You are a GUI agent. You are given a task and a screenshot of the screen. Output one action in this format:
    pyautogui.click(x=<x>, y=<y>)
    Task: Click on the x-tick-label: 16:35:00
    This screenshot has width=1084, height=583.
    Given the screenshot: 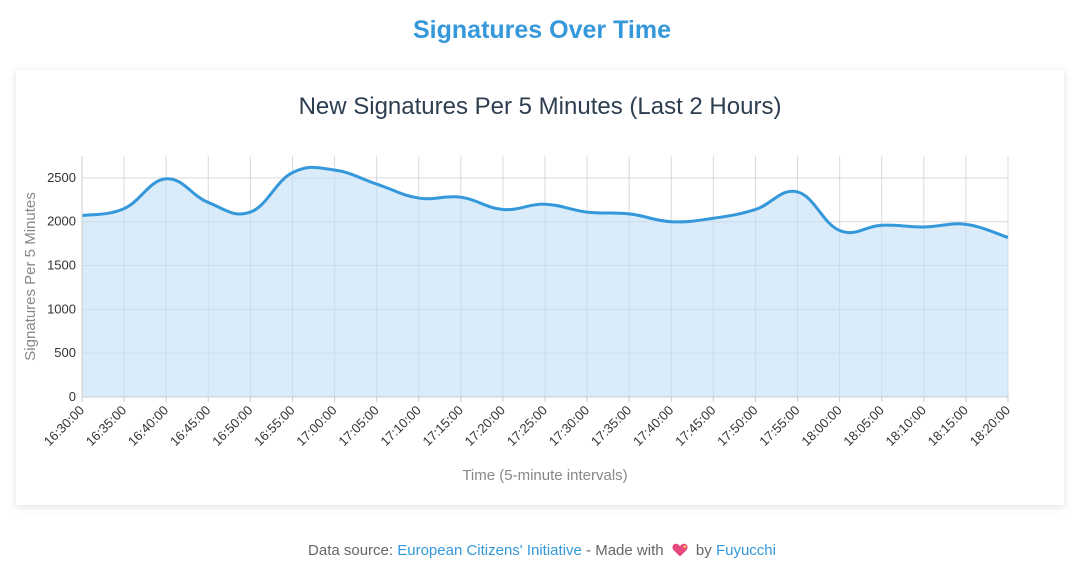 What is the action you would take?
    pyautogui.click(x=106, y=426)
    